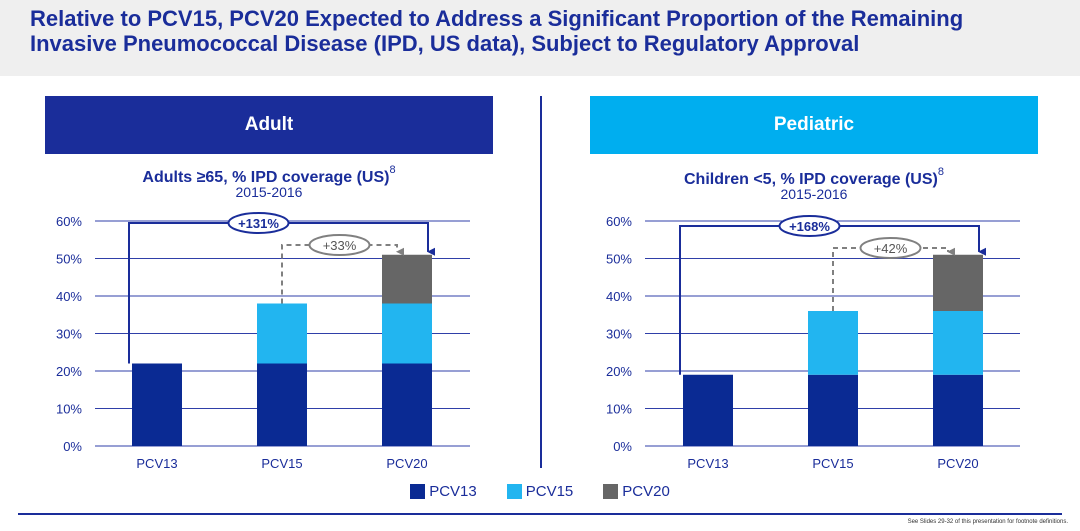 The height and width of the screenshot is (531, 1080). Describe the element at coordinates (407, 279) in the screenshot. I see `adult-bar-pcv20-pcv20` at that location.